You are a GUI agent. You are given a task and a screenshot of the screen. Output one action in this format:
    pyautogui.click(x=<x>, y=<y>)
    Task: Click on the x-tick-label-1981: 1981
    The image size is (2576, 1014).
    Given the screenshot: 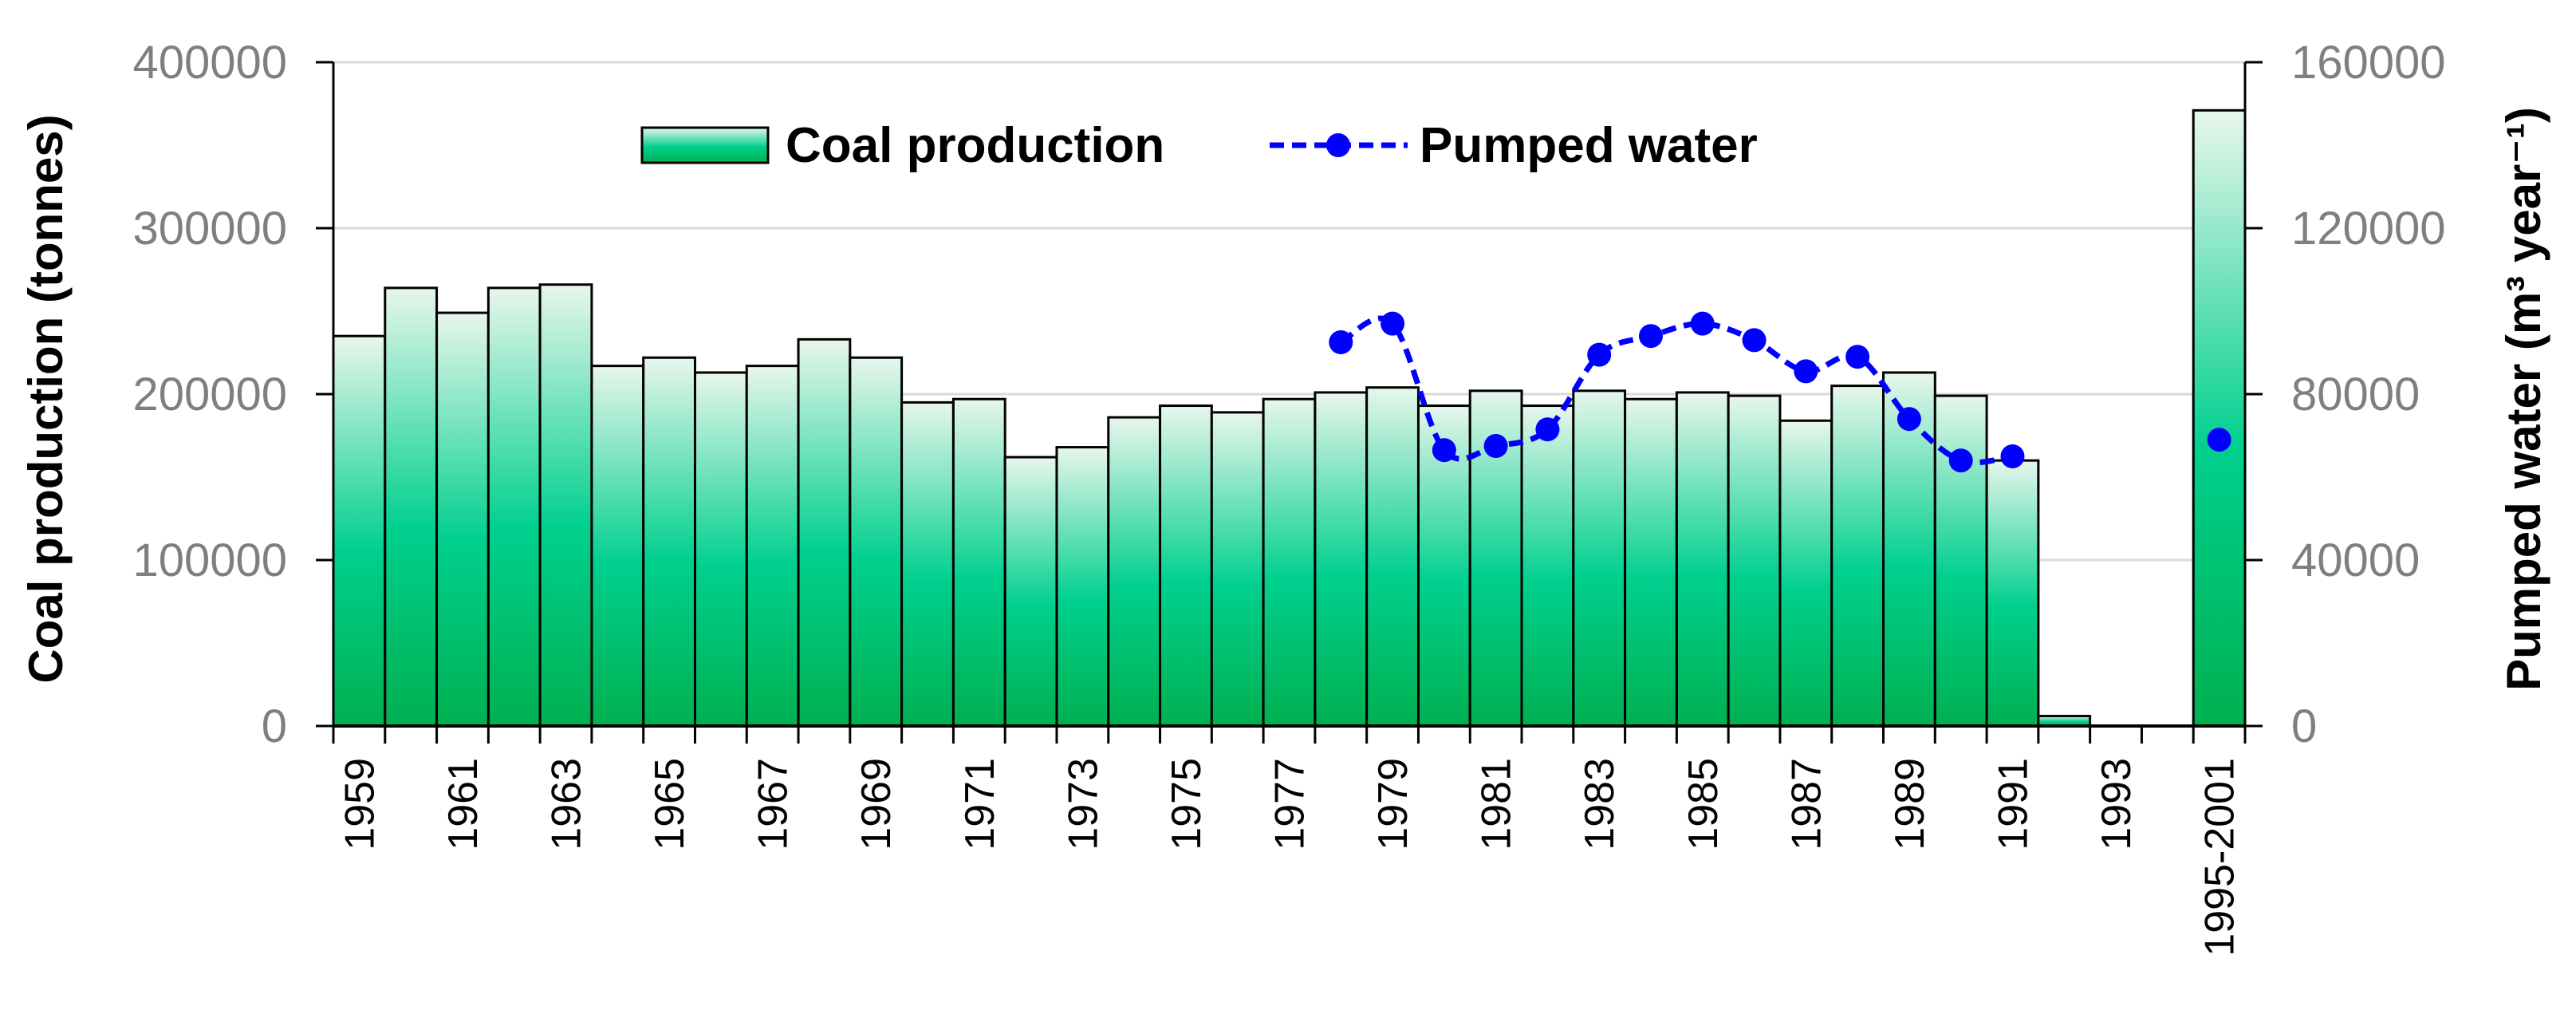 What is the action you would take?
    pyautogui.click(x=1497, y=804)
    